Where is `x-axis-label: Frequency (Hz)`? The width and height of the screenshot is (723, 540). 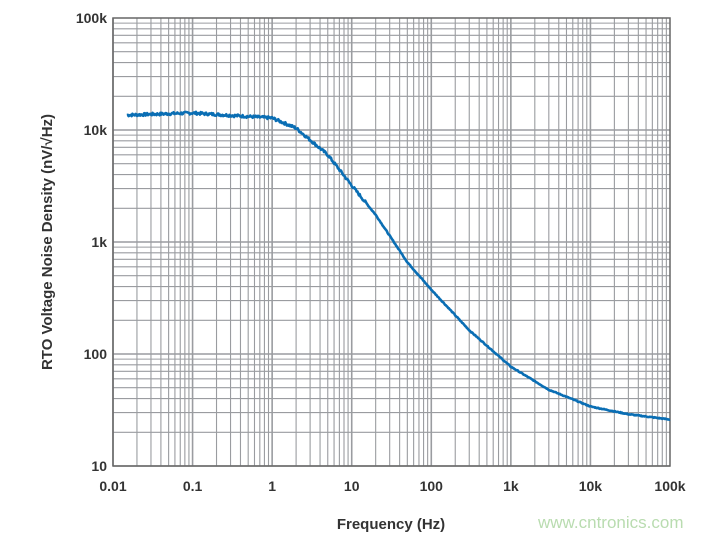 x-axis-label: Frequency (Hz) is located at coordinates (391, 524).